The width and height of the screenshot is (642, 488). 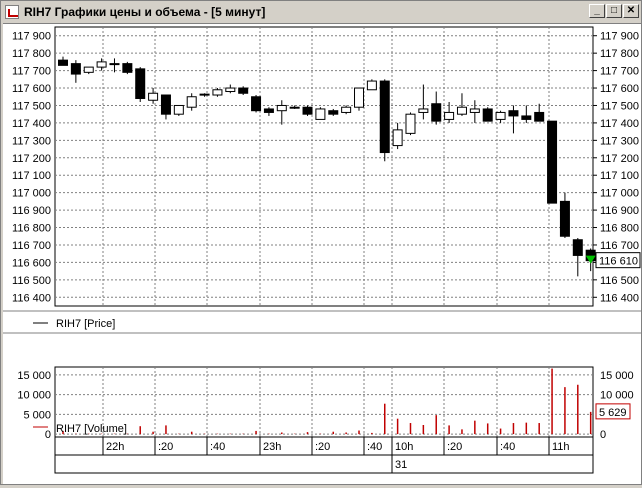 What do you see at coordinates (619, 89) in the screenshot?
I see `price-tick-right: 117 600` at bounding box center [619, 89].